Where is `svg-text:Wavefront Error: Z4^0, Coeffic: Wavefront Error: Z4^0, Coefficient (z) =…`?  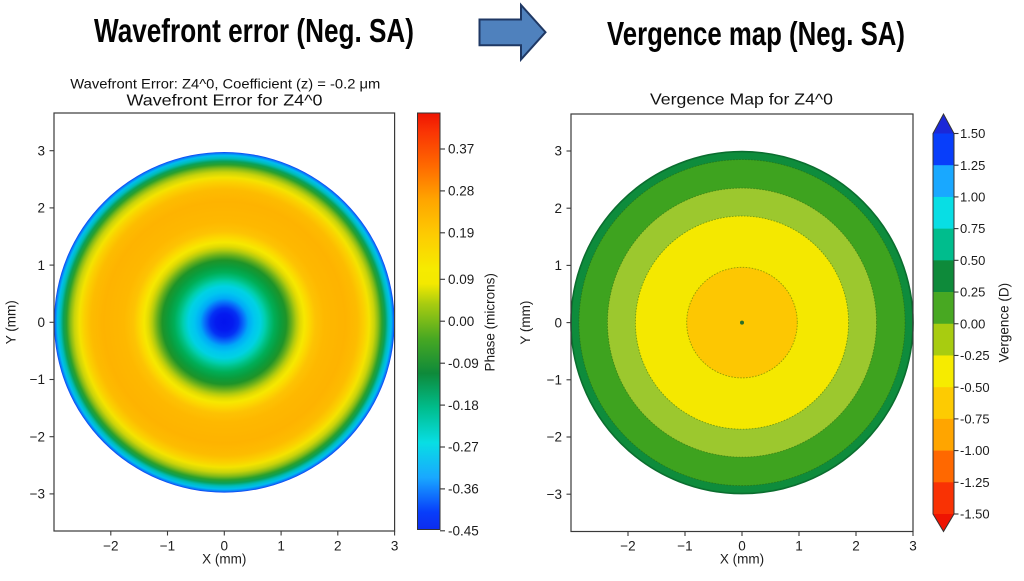 svg-text:Wavefront Error: Z4^0, Coeffic: Wavefront Error: Z4^0, Coefficient (z) =… is located at coordinates (225, 84).